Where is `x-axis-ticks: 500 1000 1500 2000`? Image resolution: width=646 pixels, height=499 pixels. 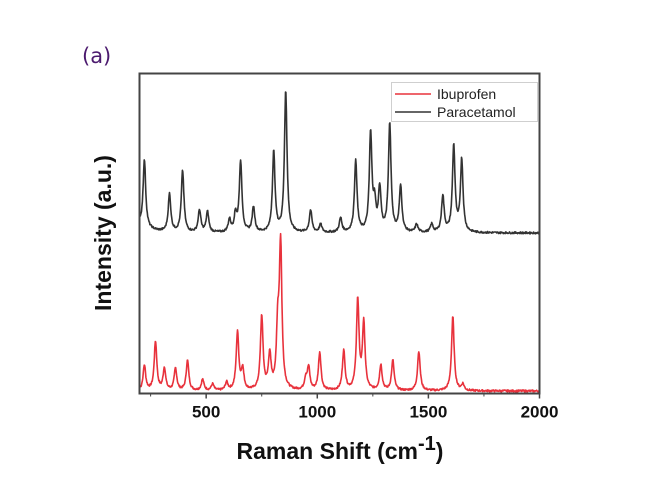
x-axis-ticks: 500 1000 1500 2000 is located at coordinates (354, 407).